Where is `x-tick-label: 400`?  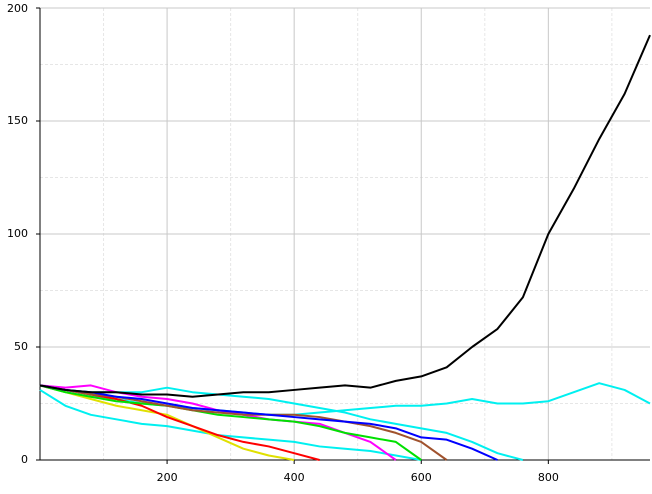
x-tick-label: 400 is located at coordinates (294, 477).